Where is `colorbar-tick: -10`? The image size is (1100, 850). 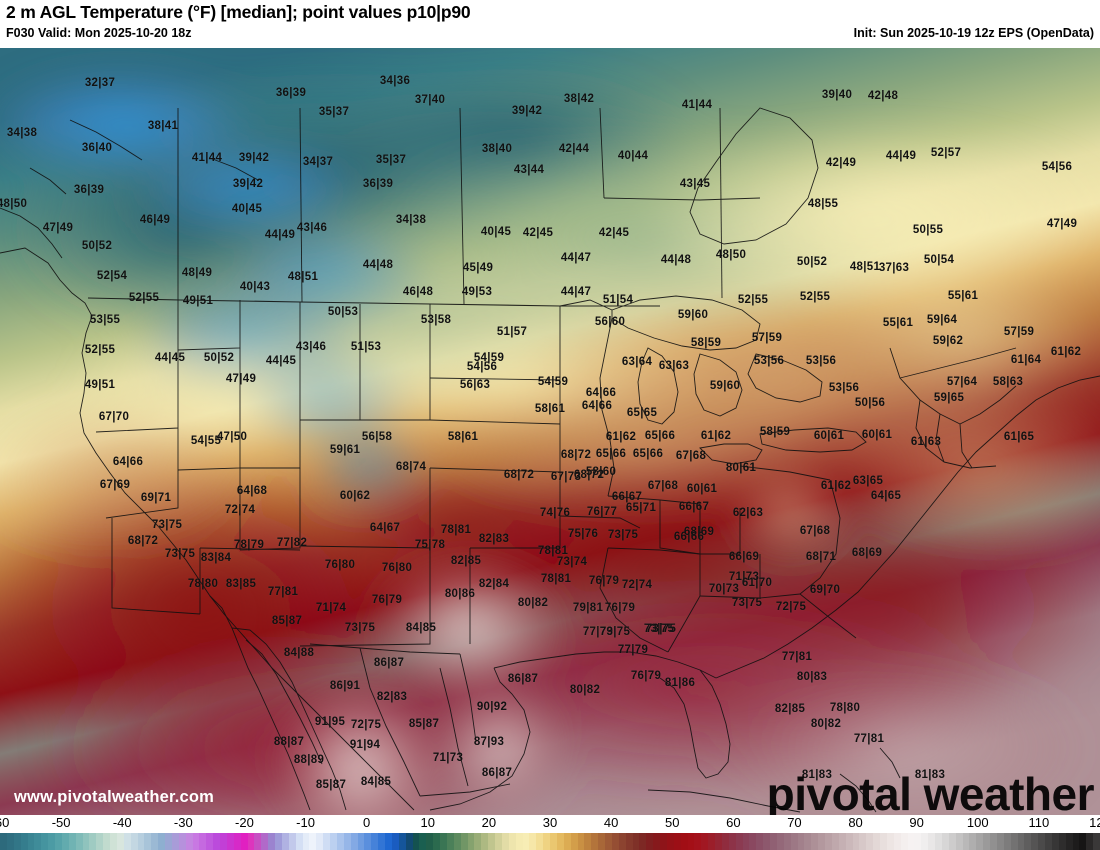 colorbar-tick: -10 is located at coordinates (305, 822).